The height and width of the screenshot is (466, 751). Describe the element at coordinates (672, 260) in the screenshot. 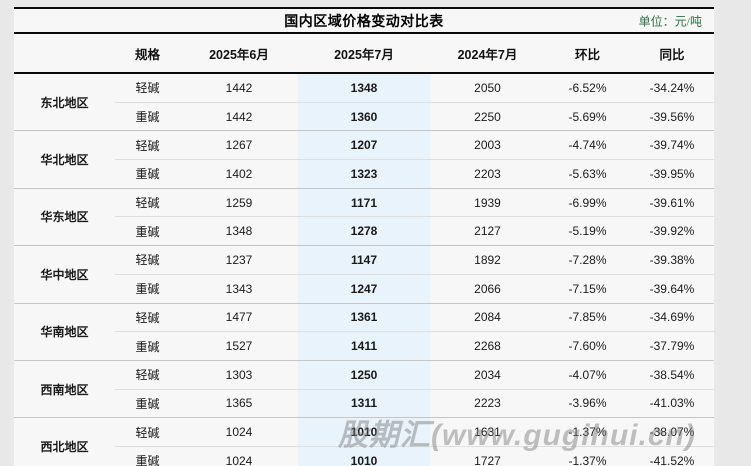

I see `yoy-change-cell: -39.38%` at that location.